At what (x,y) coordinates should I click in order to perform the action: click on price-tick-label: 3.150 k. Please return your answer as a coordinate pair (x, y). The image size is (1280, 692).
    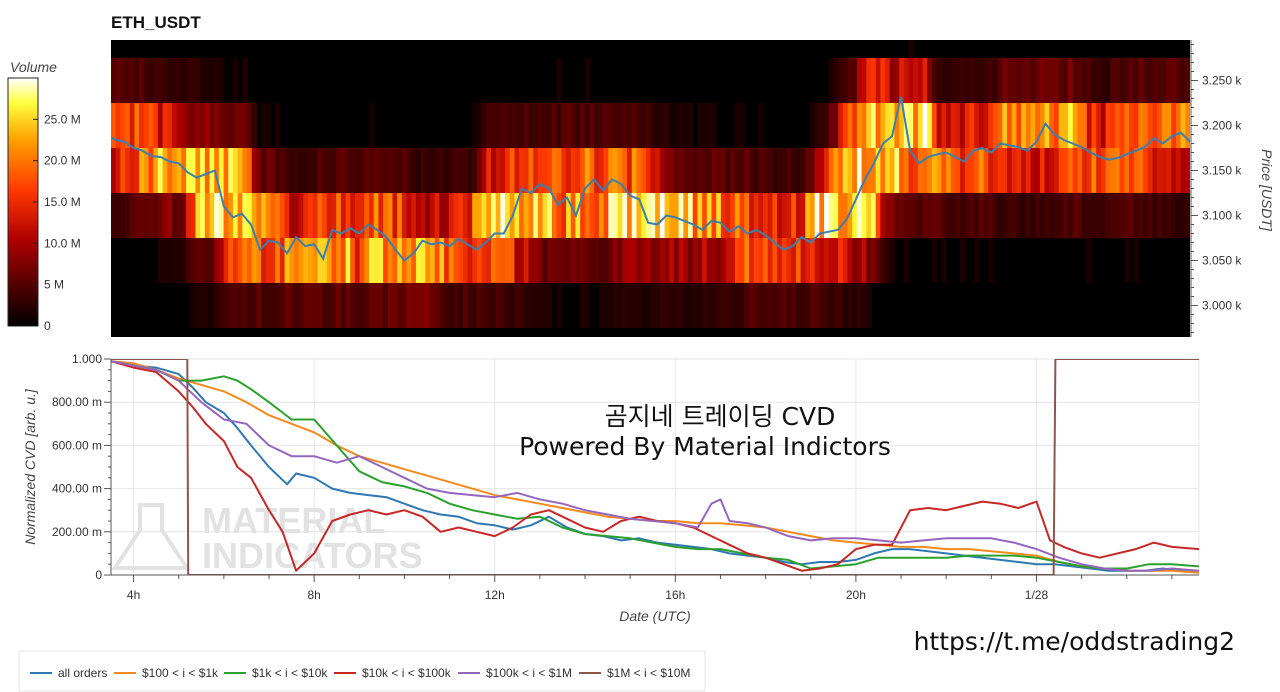
    Looking at the image, I should click on (1222, 171).